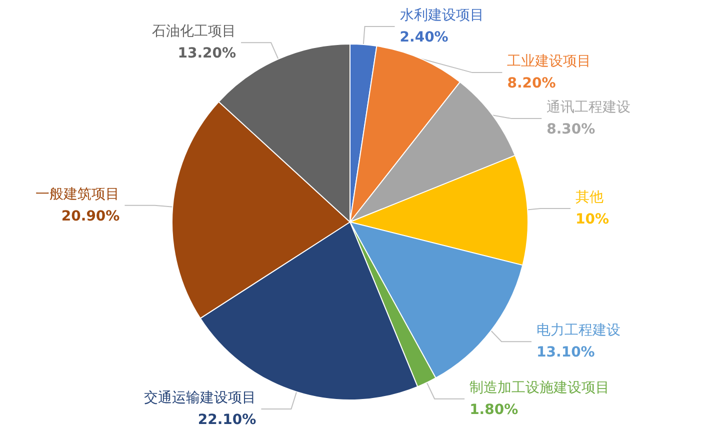 This screenshot has height=442, width=702. Describe the element at coordinates (194, 32) in the screenshot. I see `slice-label: 石油化工项目` at that location.